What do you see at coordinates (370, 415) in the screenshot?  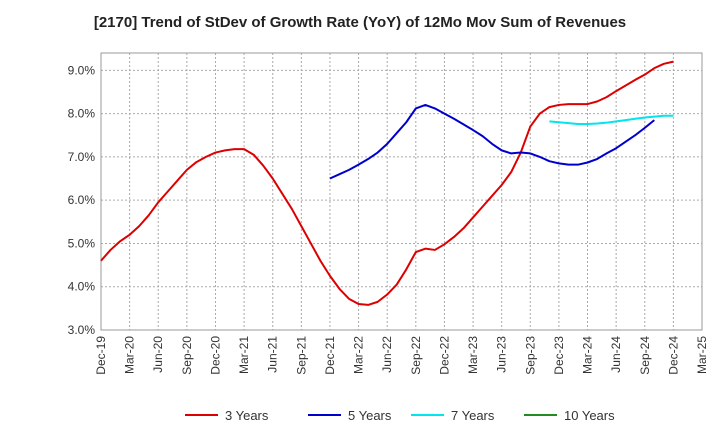 I see `legend-label-5-years: 5 Years` at bounding box center [370, 415].